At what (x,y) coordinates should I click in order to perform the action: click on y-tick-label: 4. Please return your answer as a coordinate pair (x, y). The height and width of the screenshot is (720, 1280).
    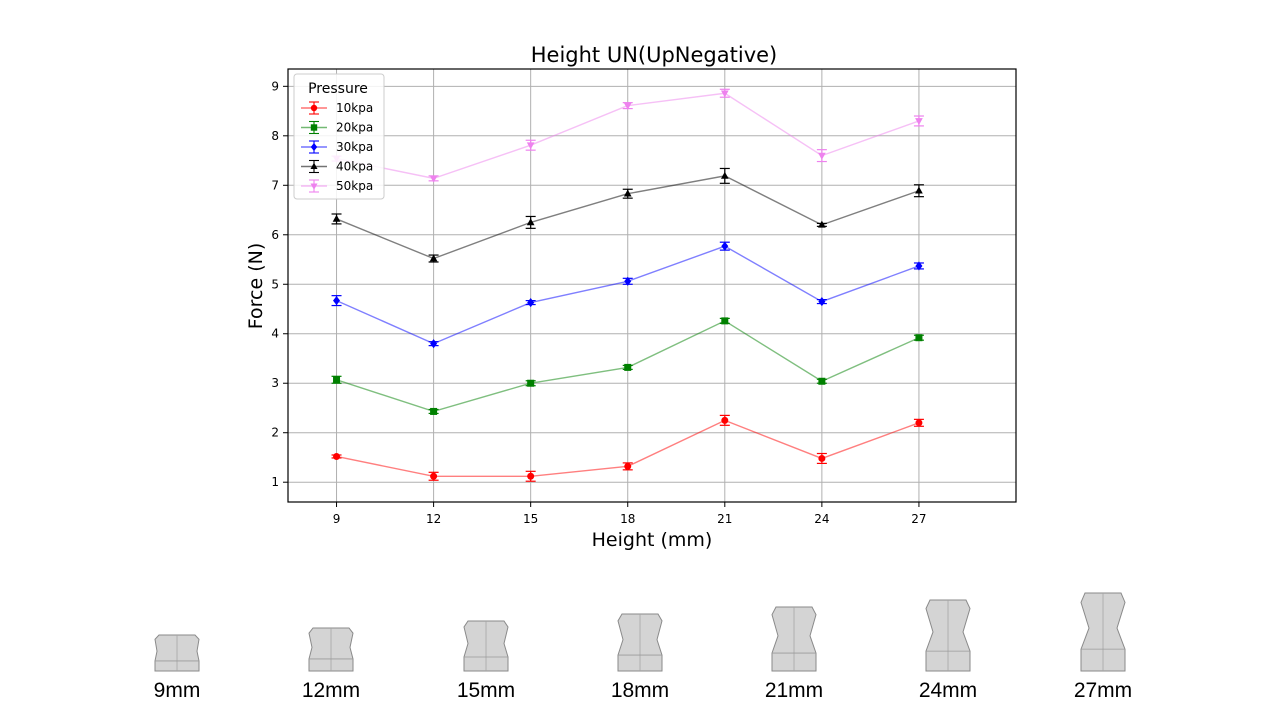
    Looking at the image, I should click on (275, 334).